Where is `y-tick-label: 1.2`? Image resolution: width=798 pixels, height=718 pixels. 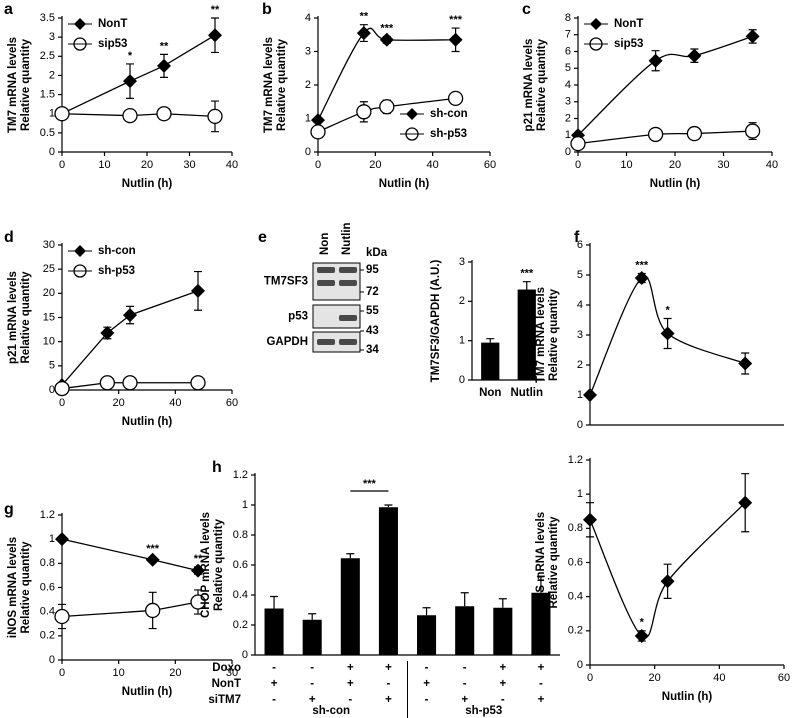
y-tick-label: 1.2 is located at coordinates (575, 460).